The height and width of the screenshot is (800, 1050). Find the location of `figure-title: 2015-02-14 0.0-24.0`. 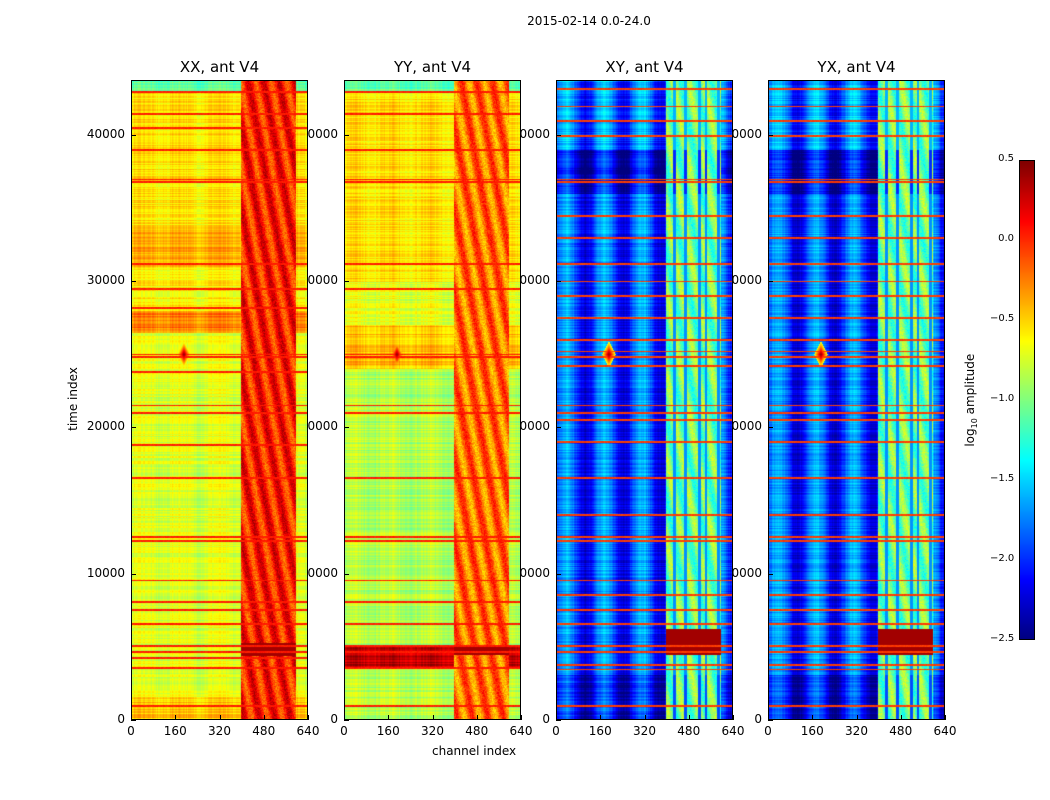

figure-title: 2015-02-14 0.0-24.0 is located at coordinates (589, 21).